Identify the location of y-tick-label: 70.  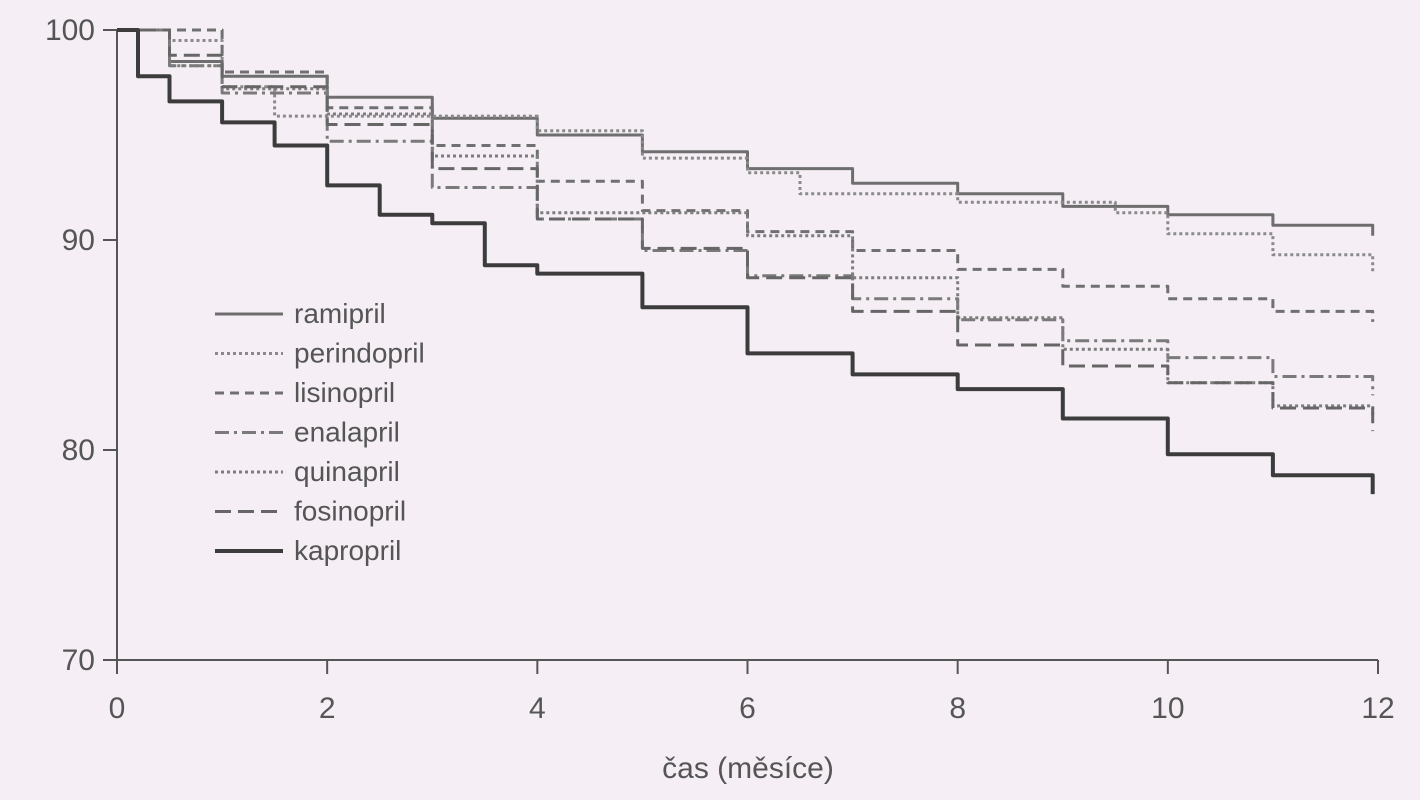
(78, 660).